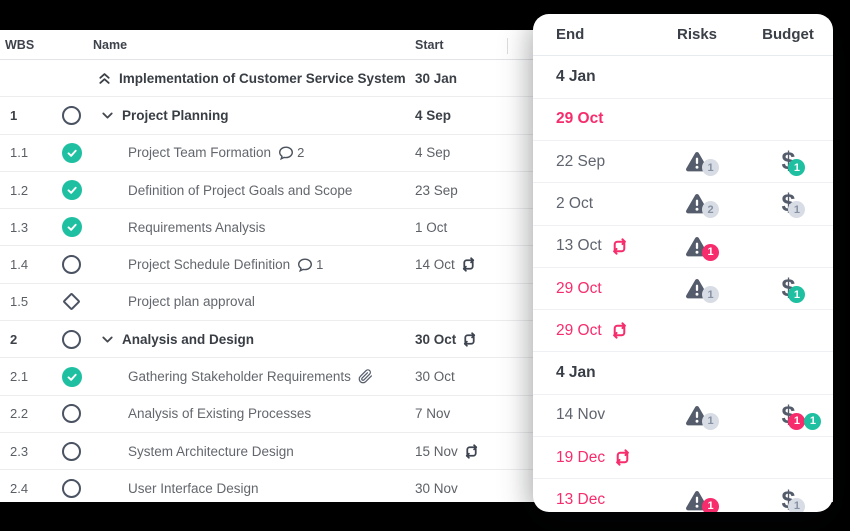 The image size is (850, 531). Describe the element at coordinates (301, 153) in the screenshot. I see `comment-count: 2` at that location.